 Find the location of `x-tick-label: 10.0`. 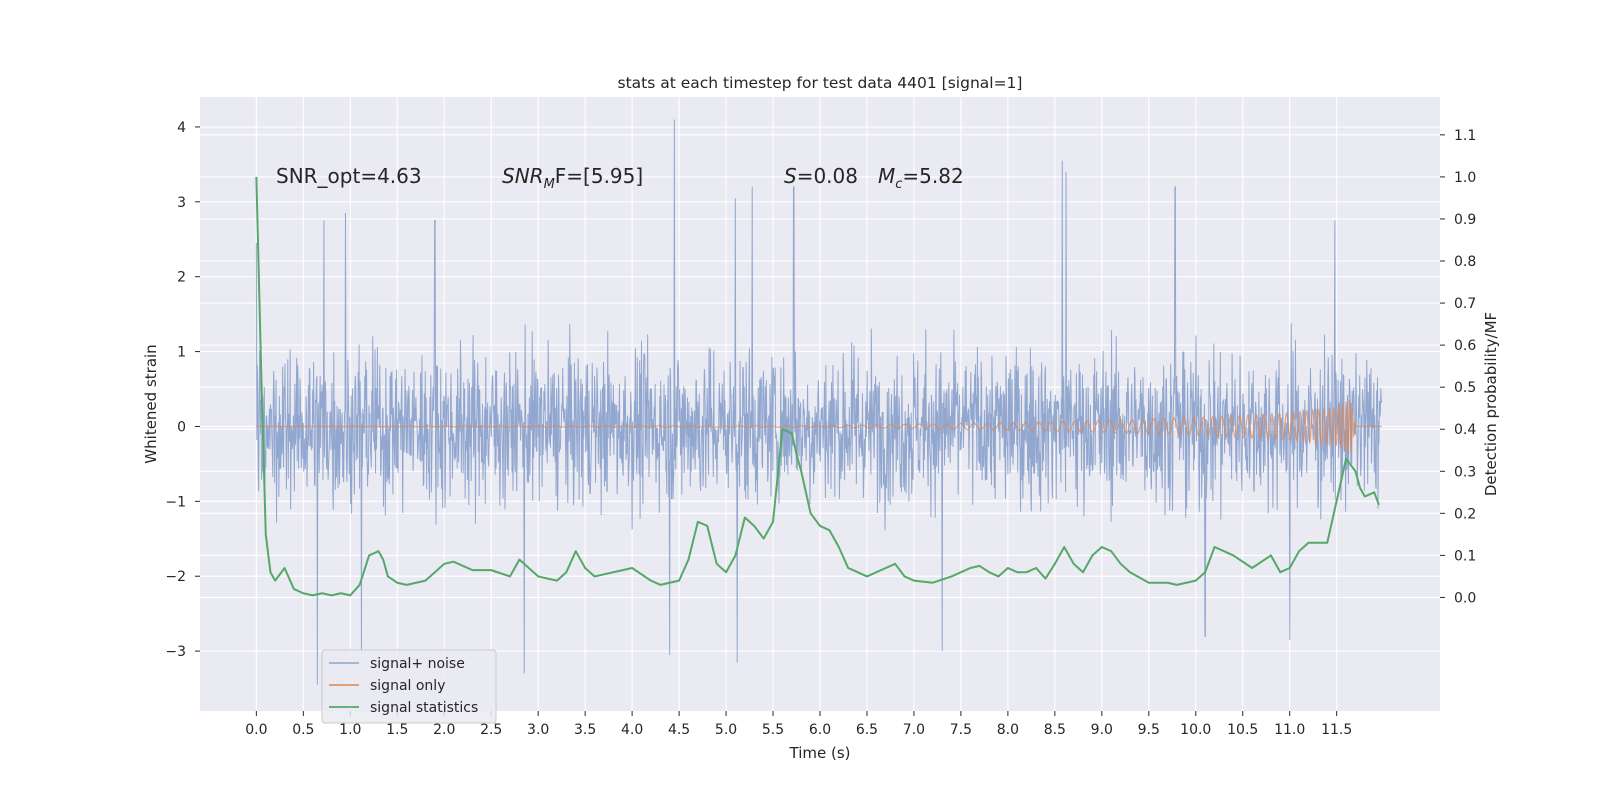

x-tick-label: 10.0 is located at coordinates (1195, 730).